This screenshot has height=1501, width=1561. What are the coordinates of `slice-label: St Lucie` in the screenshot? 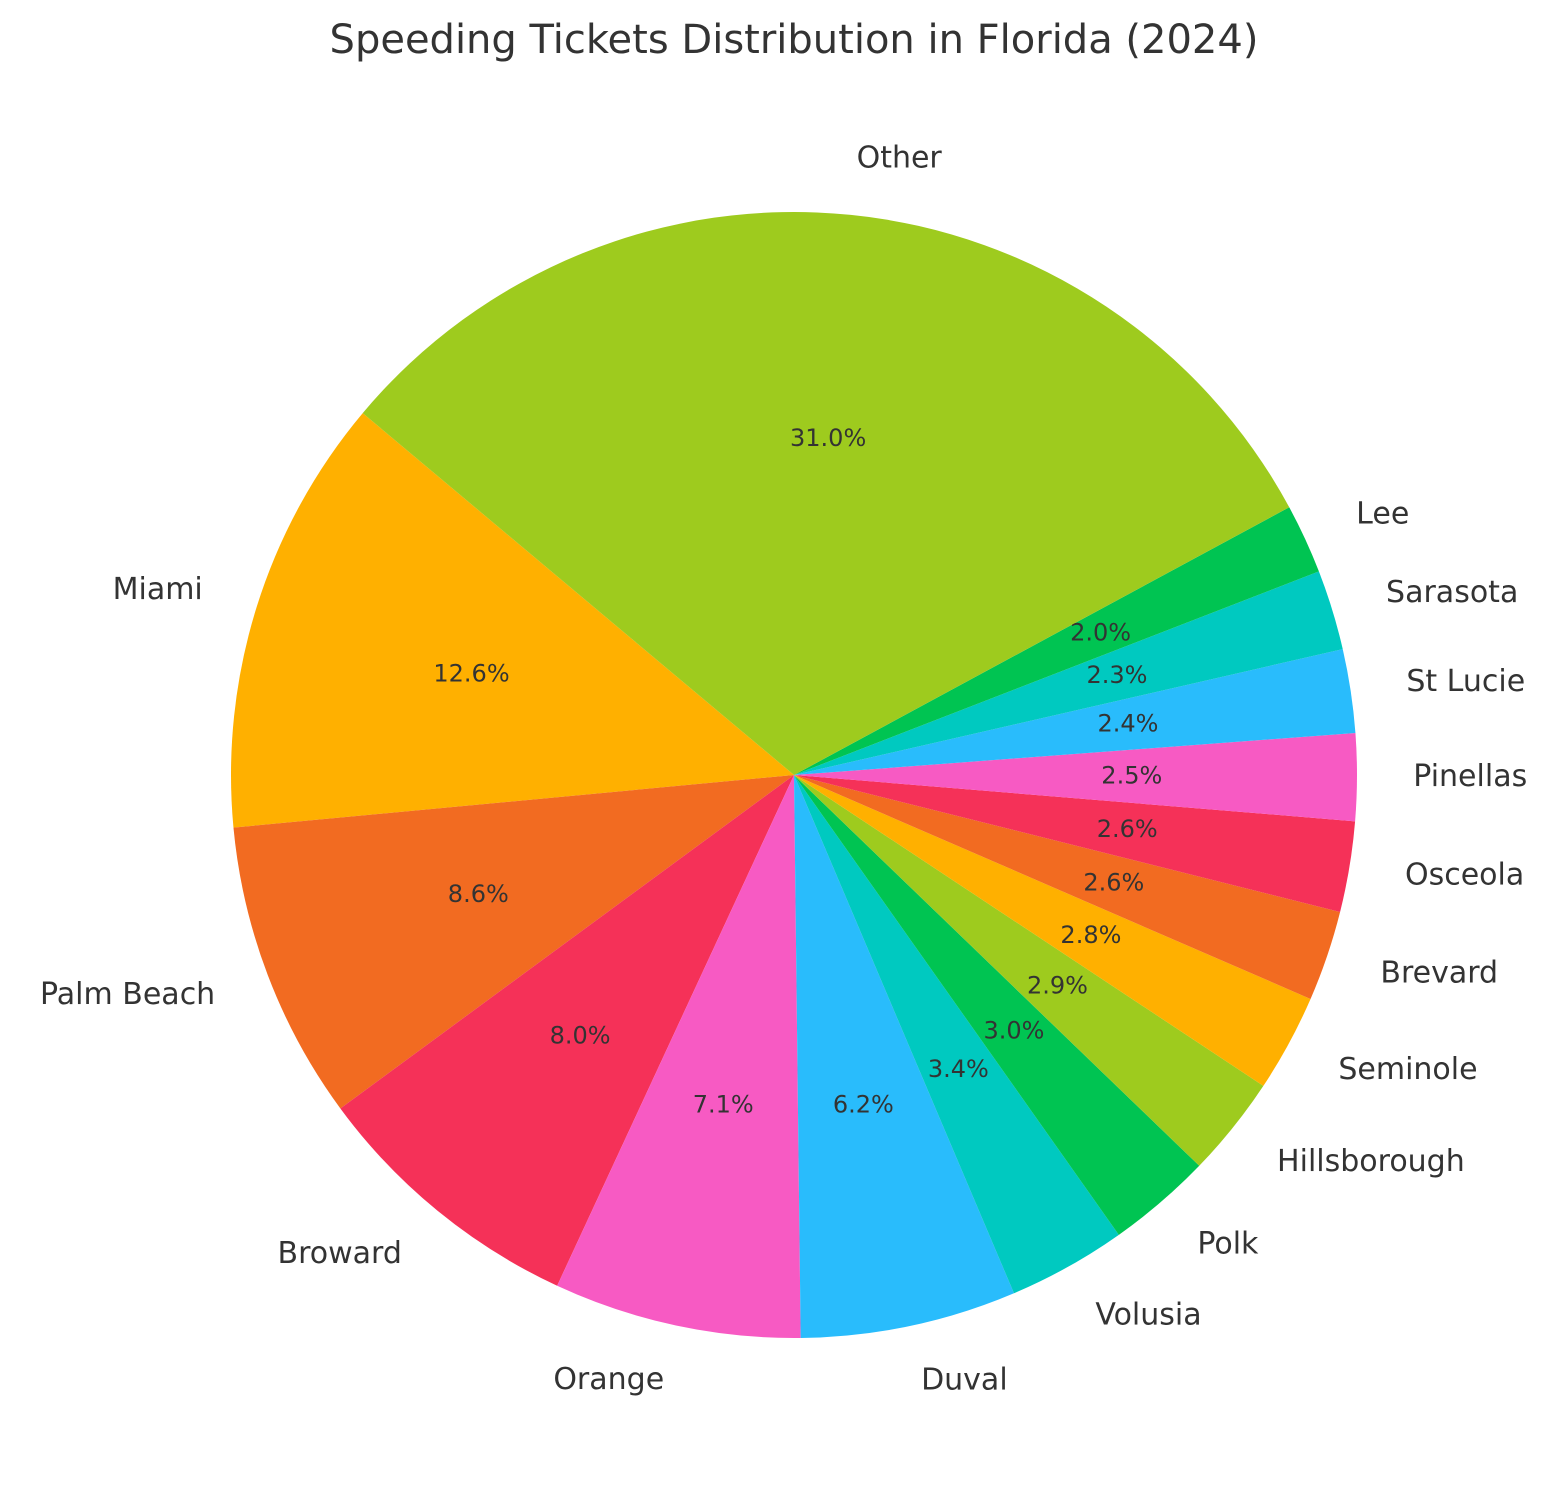 It's located at (1465, 681).